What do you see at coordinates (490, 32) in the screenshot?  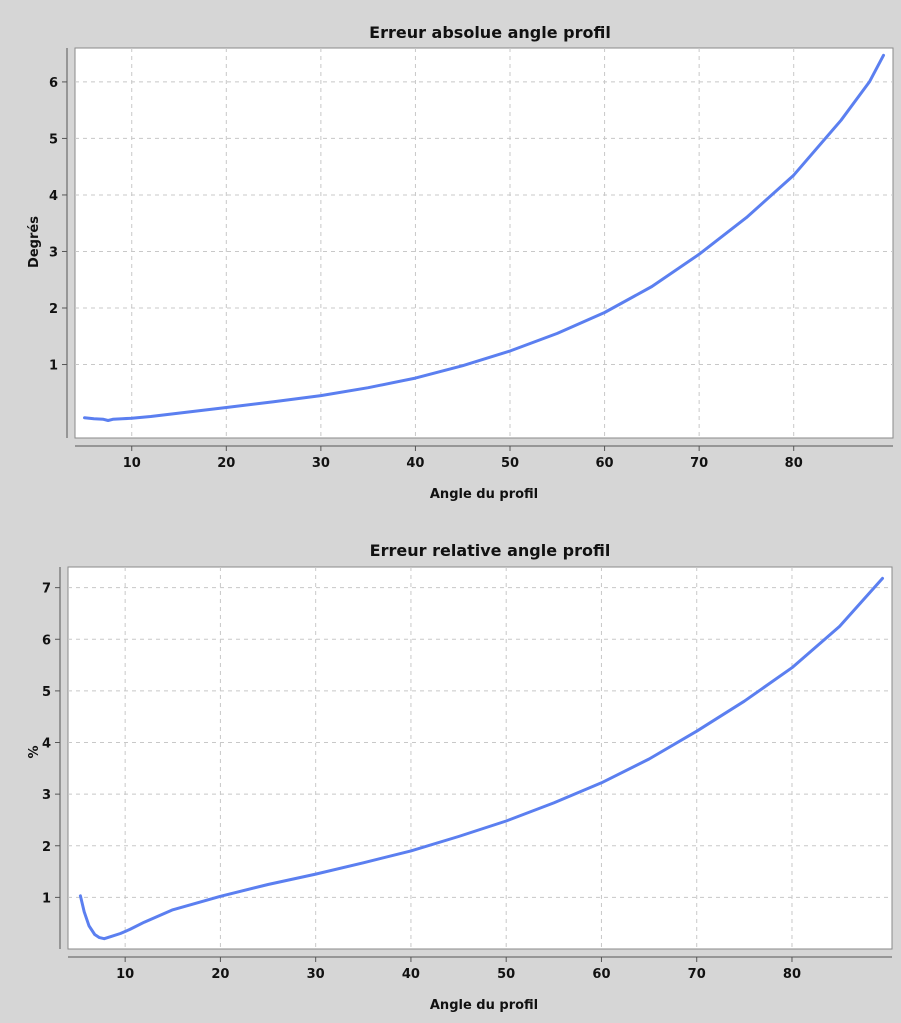 I see `chart-title: Erreur absolue angle profil` at bounding box center [490, 32].